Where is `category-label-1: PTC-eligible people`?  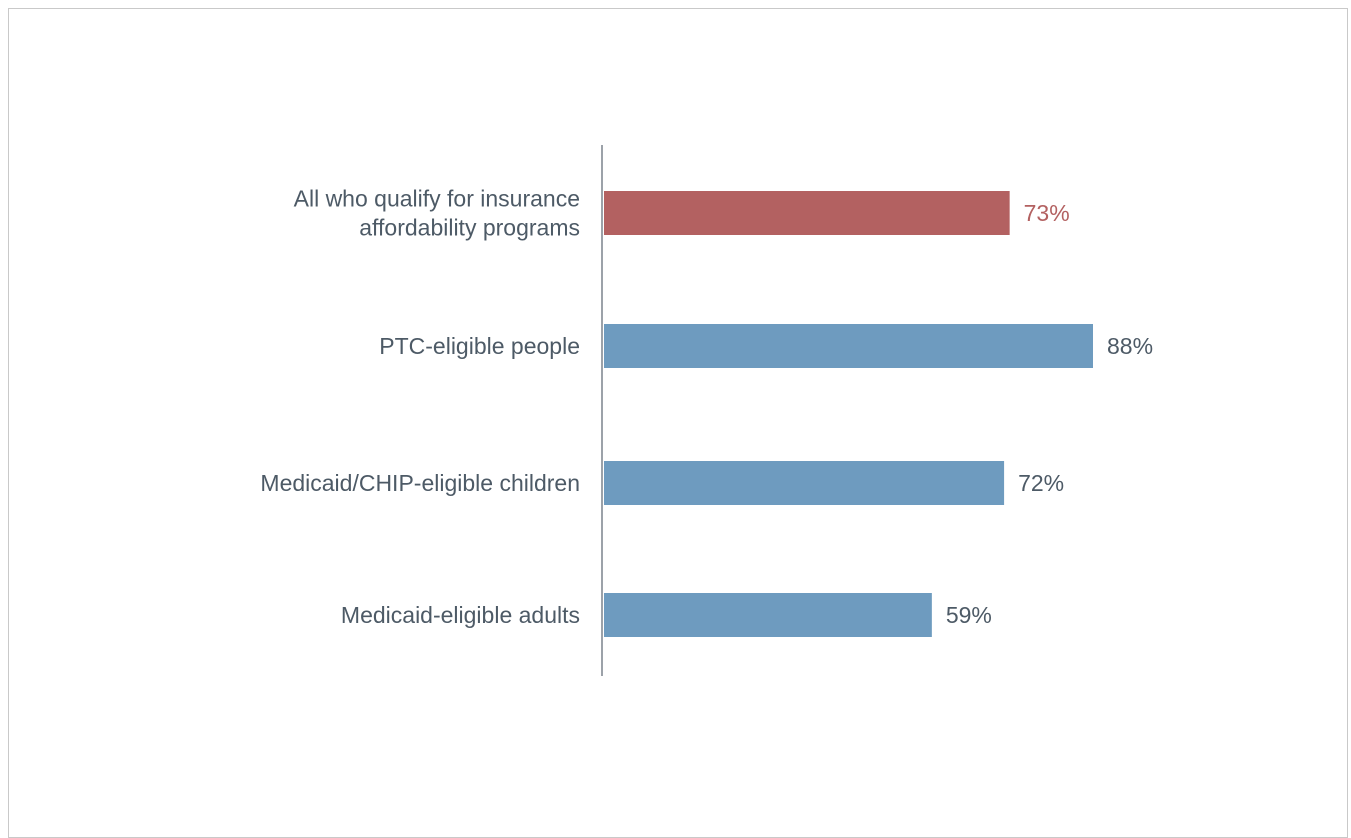 category-label-1: PTC-eligible people is located at coordinates (479, 346).